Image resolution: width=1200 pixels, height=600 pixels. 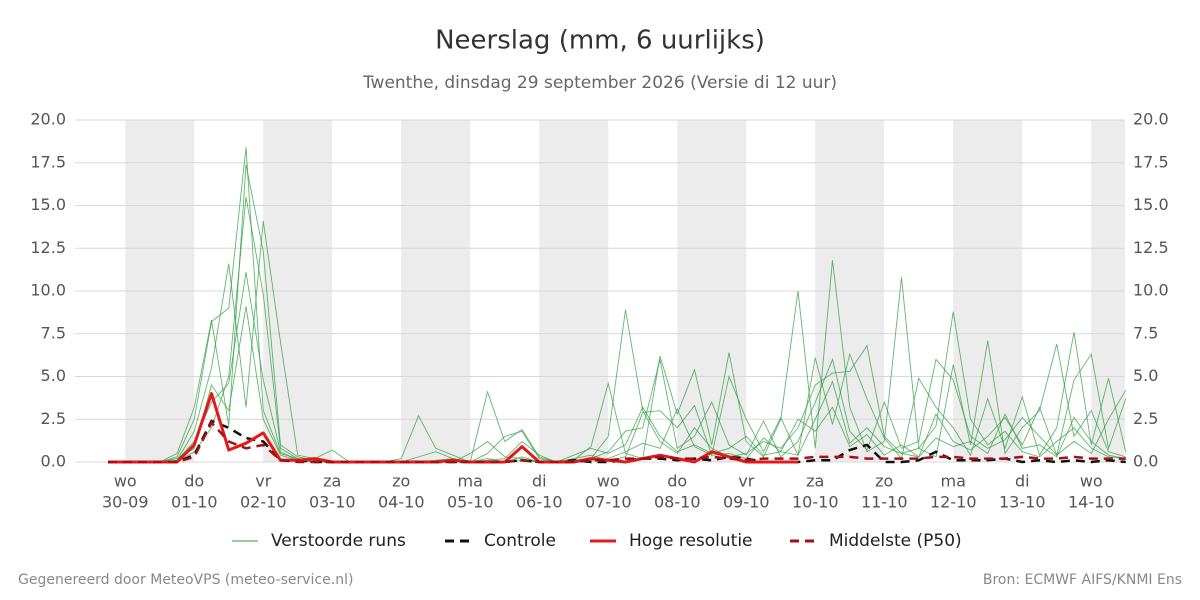 I want to click on x-tick-date: 05-10, so click(x=470, y=502).